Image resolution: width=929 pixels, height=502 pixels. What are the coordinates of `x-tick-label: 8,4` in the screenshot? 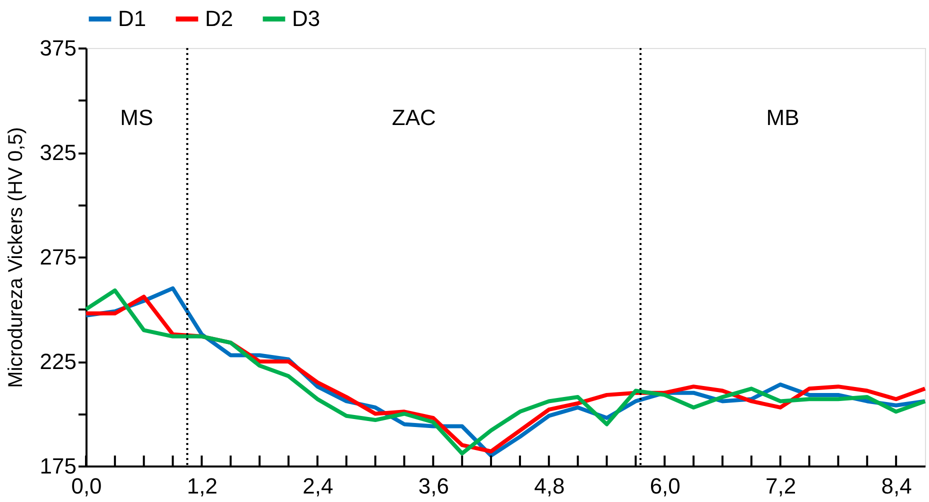 It's located at (896, 486).